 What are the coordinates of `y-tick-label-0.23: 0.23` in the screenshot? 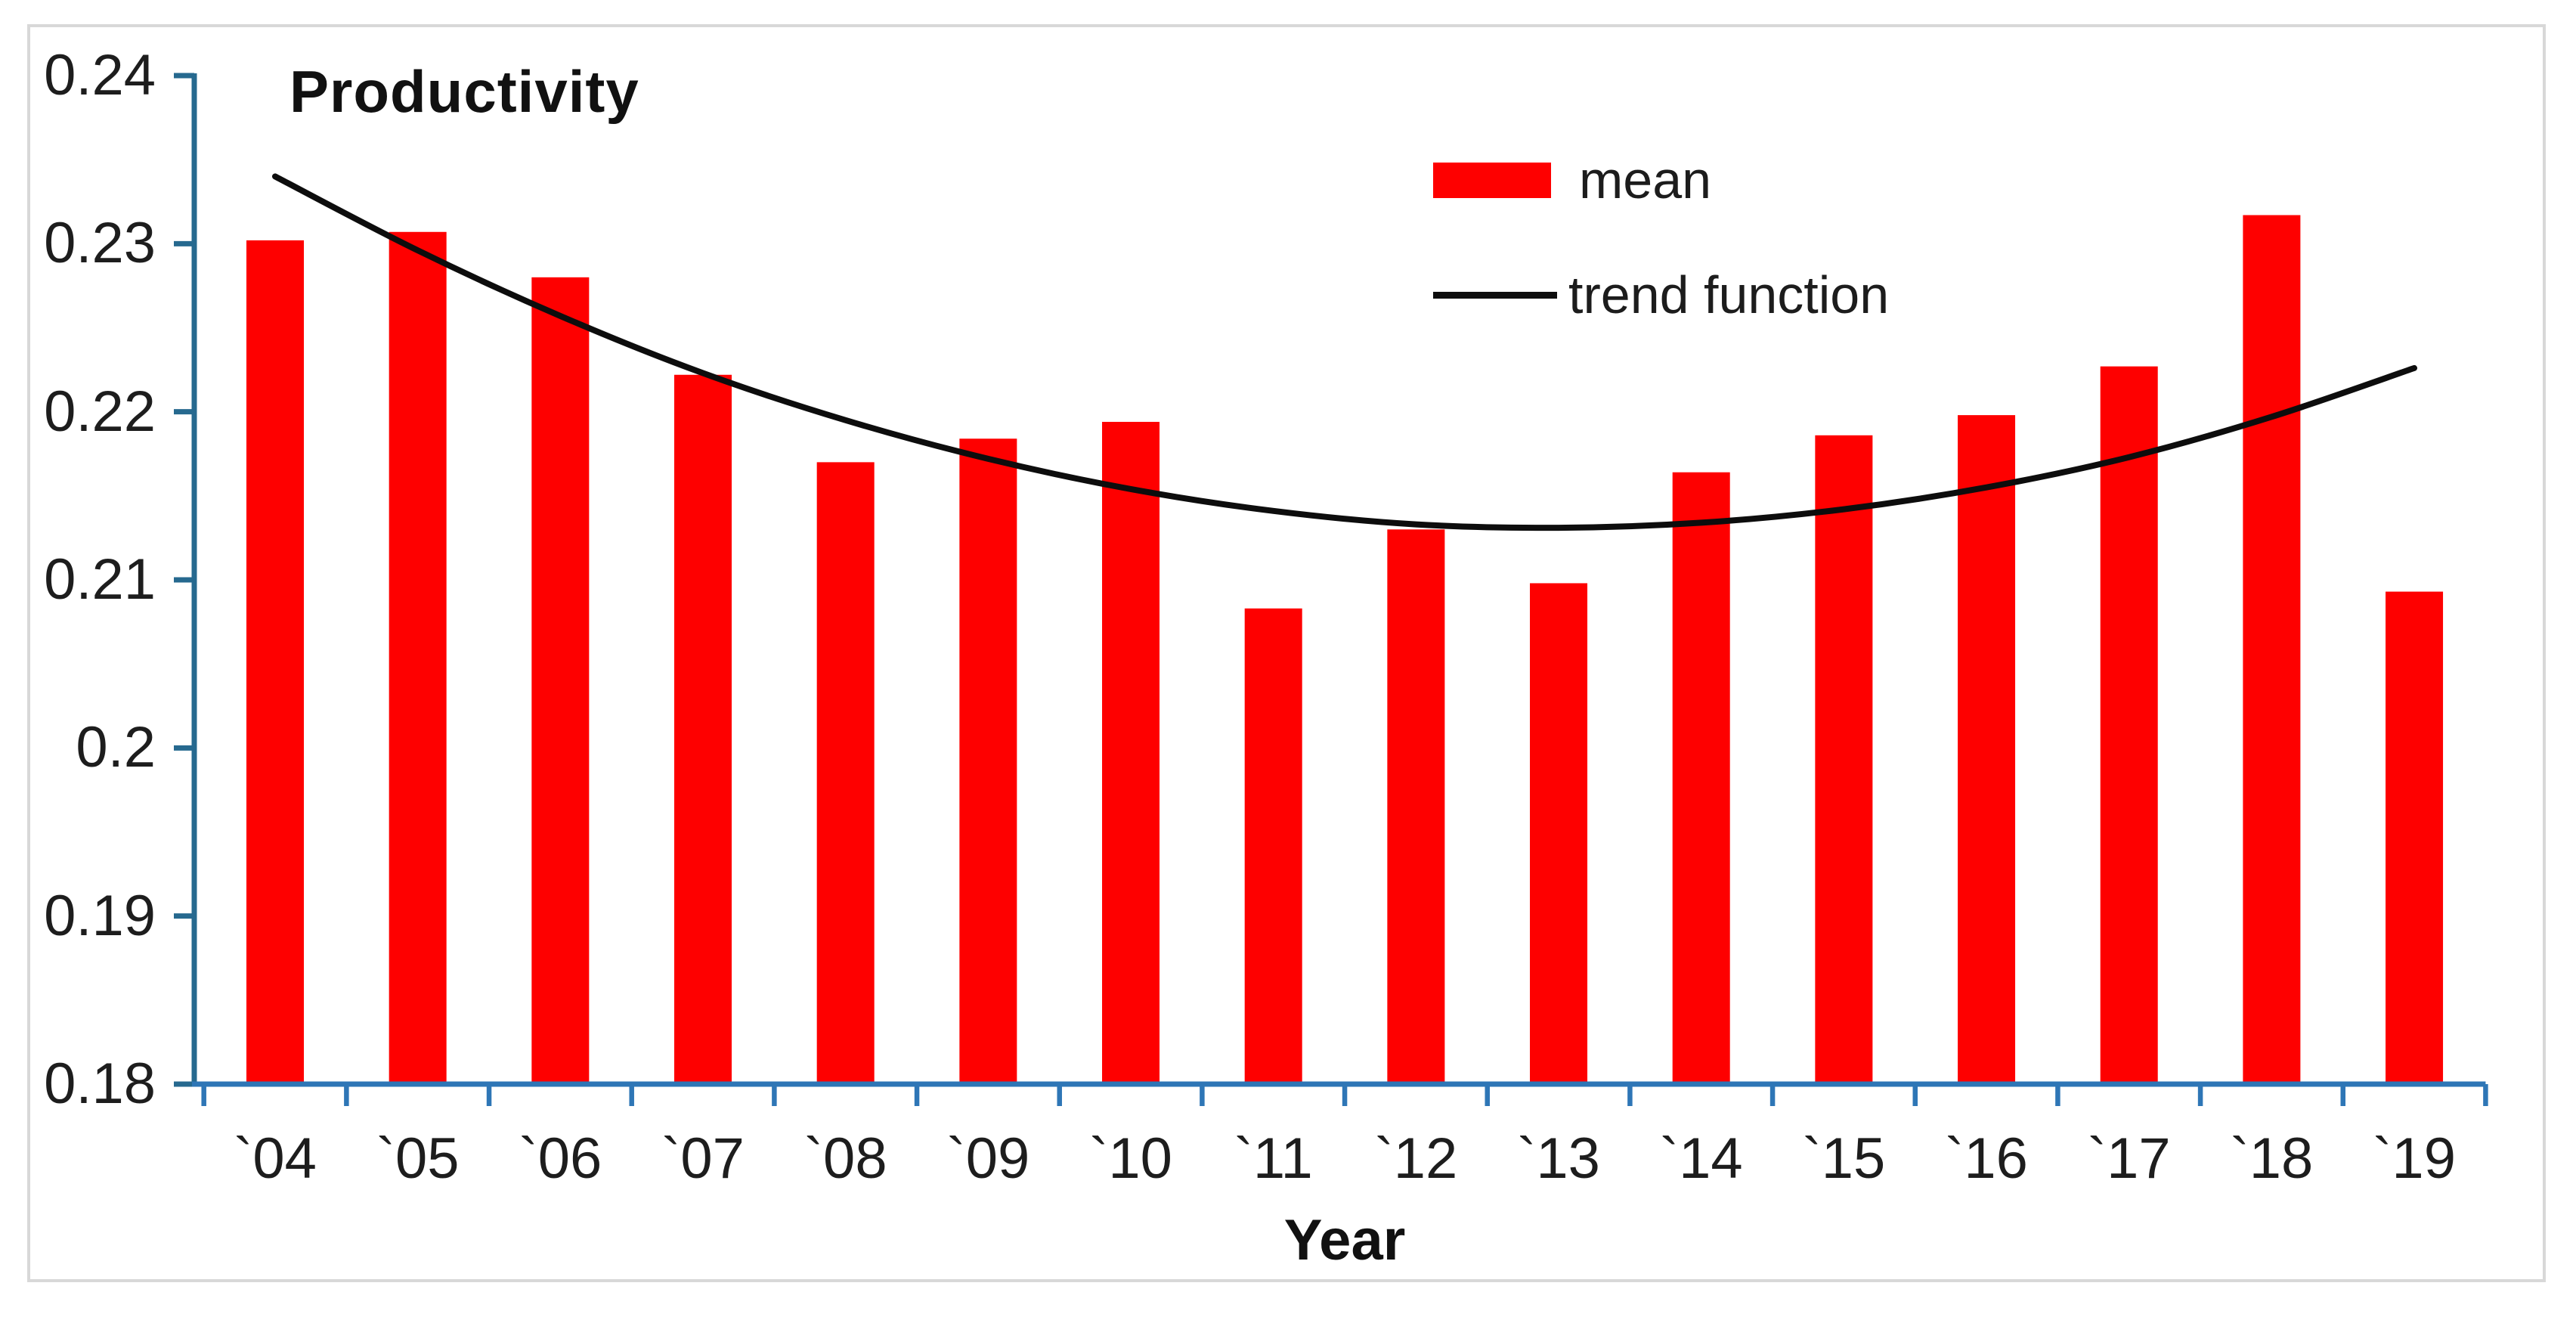 It's located at (100, 243).